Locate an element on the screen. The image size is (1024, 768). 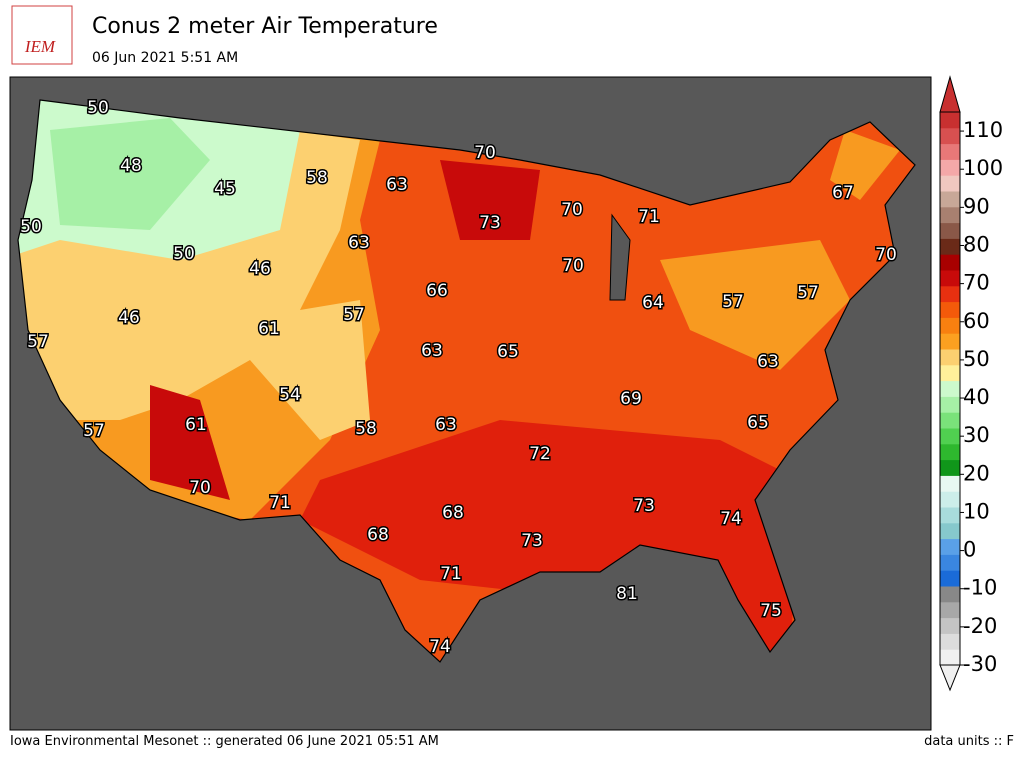
colorbar-tick-label: -20 is located at coordinates (980, 626).